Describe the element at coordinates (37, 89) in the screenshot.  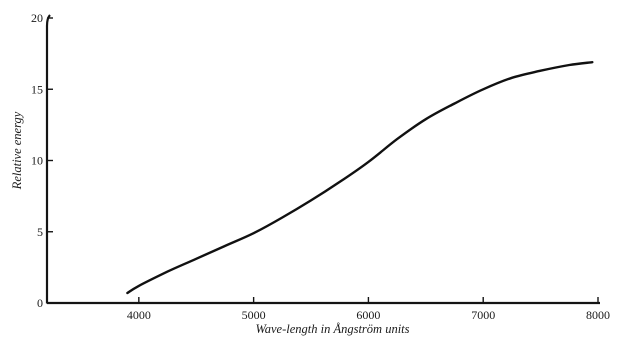
I see `y-tick-label: 15` at that location.